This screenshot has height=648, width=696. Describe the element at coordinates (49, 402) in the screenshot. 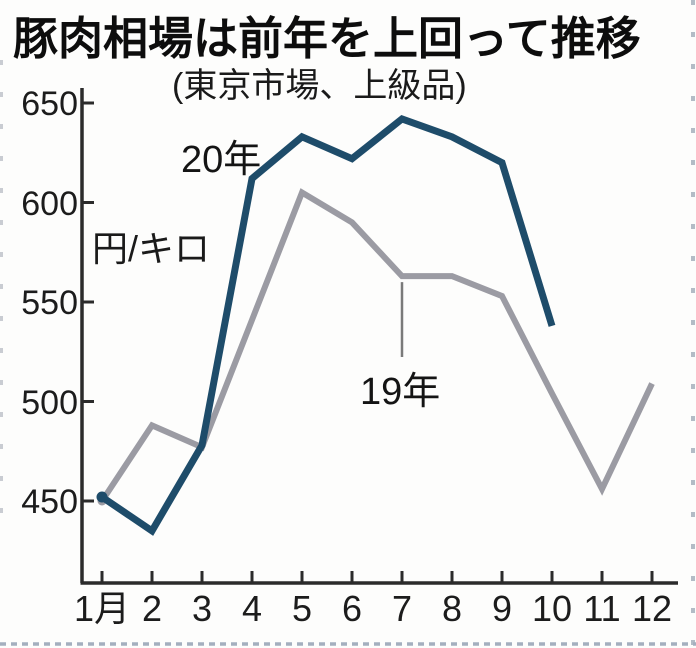

I see `y-tick-label: 500` at that location.